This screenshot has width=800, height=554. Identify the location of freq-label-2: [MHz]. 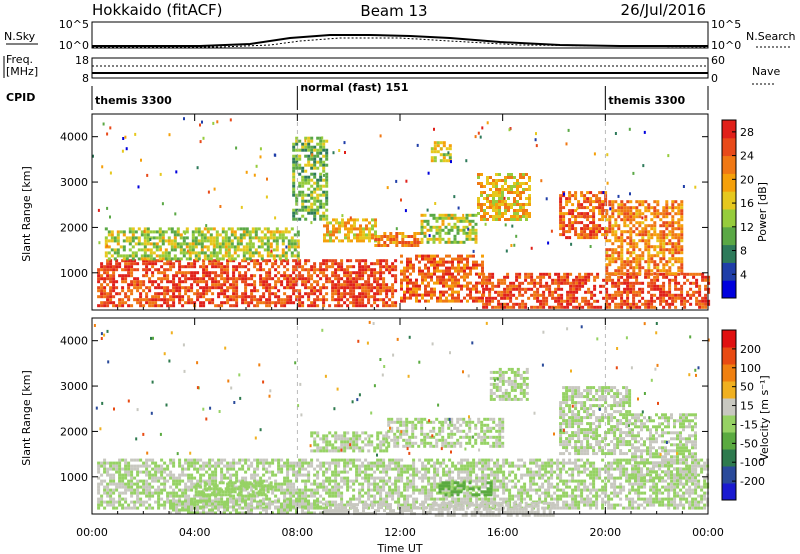
(22, 71).